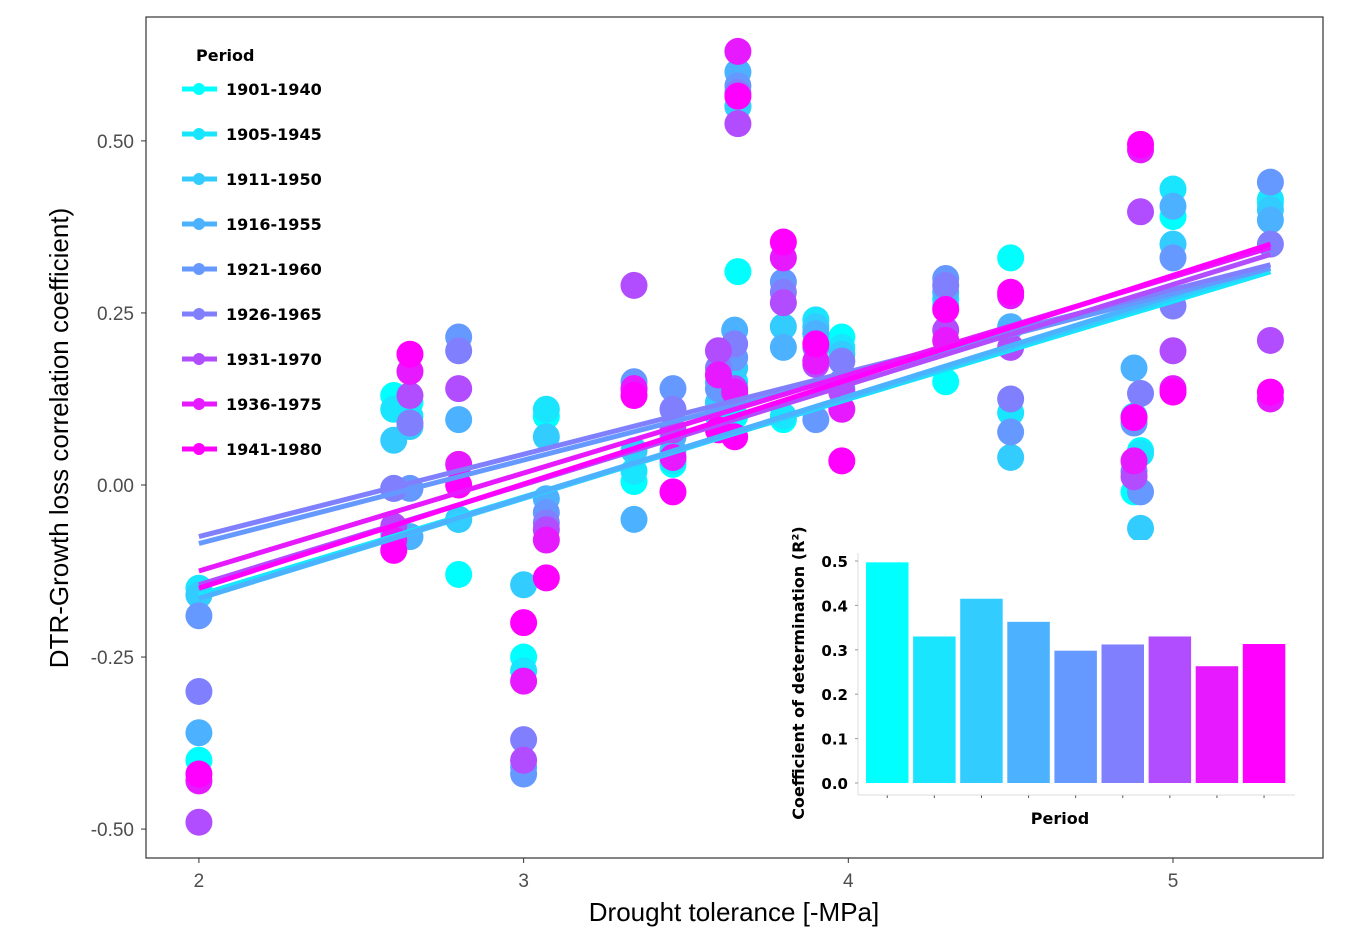 The height and width of the screenshot is (936, 1354). What do you see at coordinates (274, 89) in the screenshot?
I see `legend-label: 1901-1940` at bounding box center [274, 89].